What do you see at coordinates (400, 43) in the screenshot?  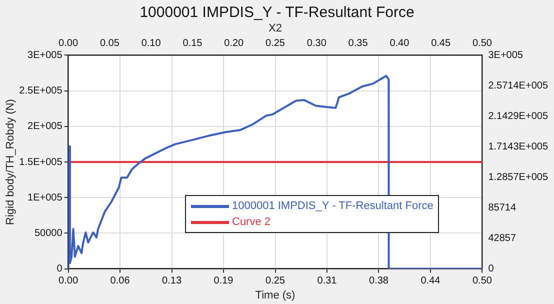 I see `x2-tick-label: 0.40` at bounding box center [400, 43].